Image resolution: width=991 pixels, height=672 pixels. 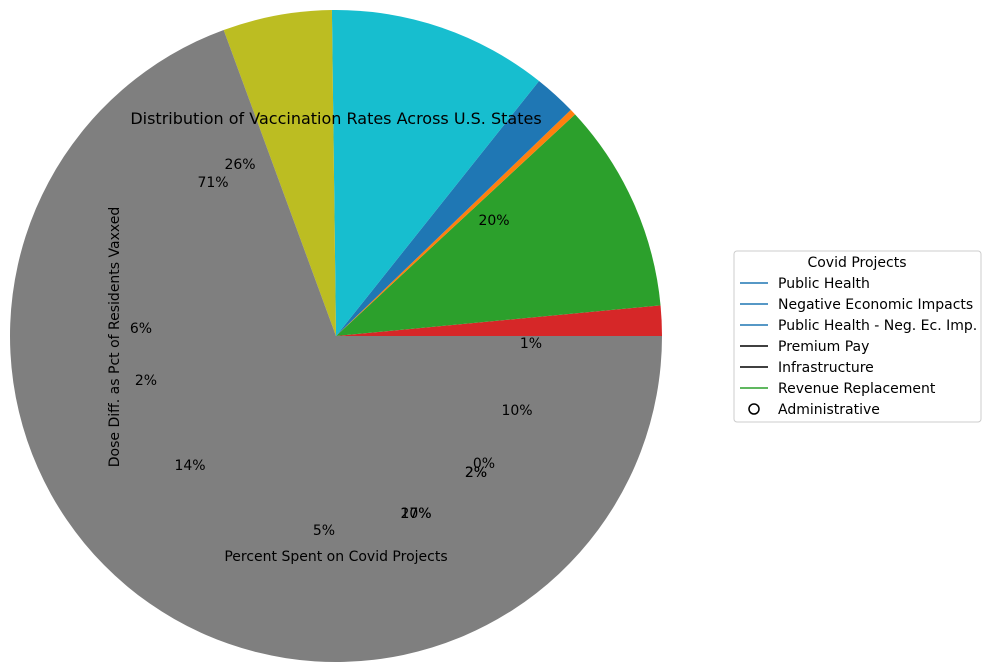 What do you see at coordinates (875, 305) in the screenshot?
I see `legend-entry-2: Negative Economic Impacts` at bounding box center [875, 305].